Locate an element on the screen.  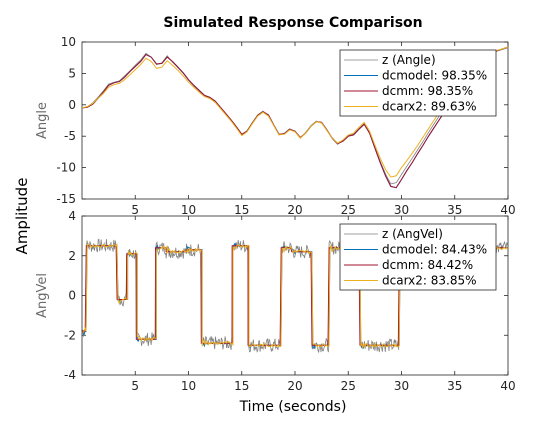
legend-label-measured: z (Angle) is located at coordinates (409, 60).